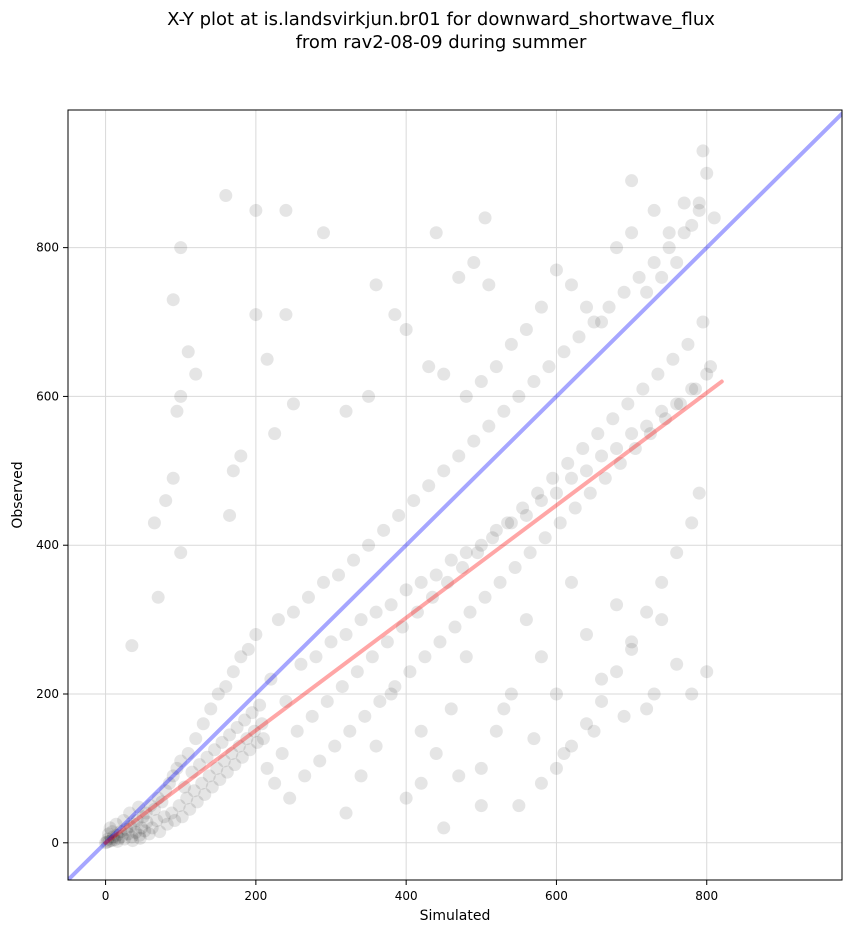 The width and height of the screenshot is (851, 934). I want to click on y-tick-label-2: 400, so click(47, 545).